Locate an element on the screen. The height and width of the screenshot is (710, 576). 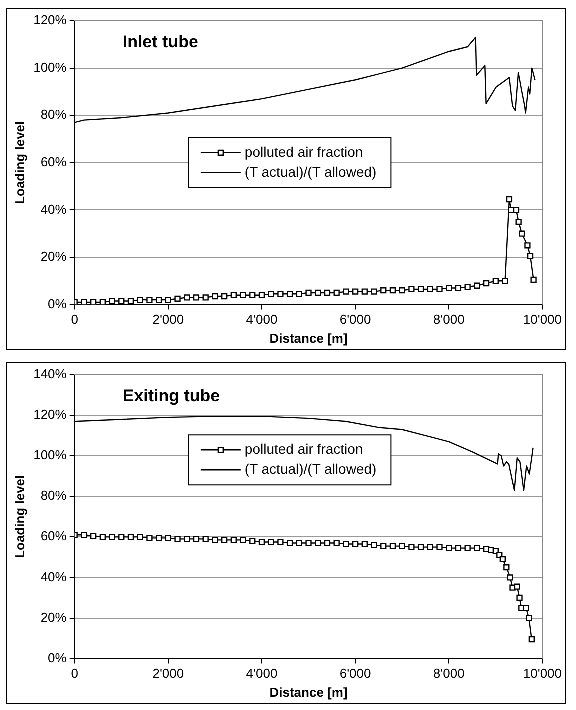
y-axis-title: Loading level is located at coordinates (20, 516).